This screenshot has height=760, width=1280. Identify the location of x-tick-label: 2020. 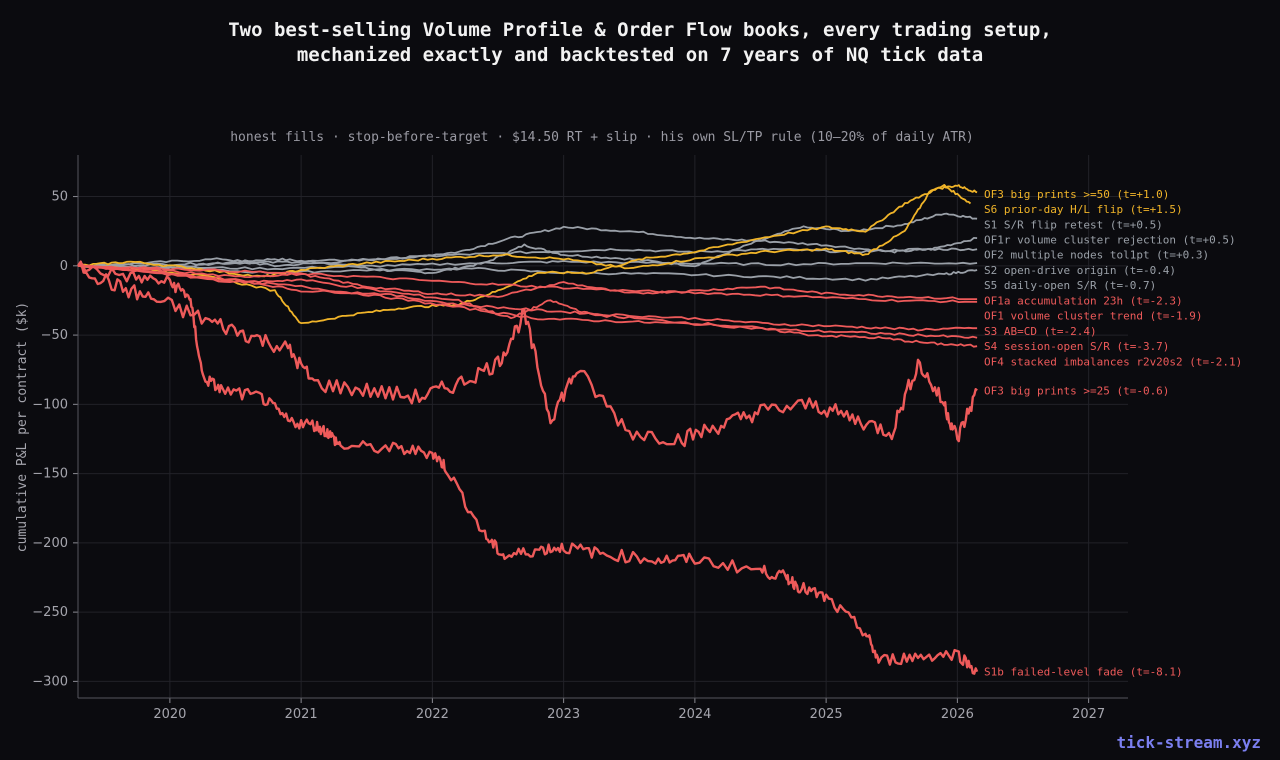
(169, 714).